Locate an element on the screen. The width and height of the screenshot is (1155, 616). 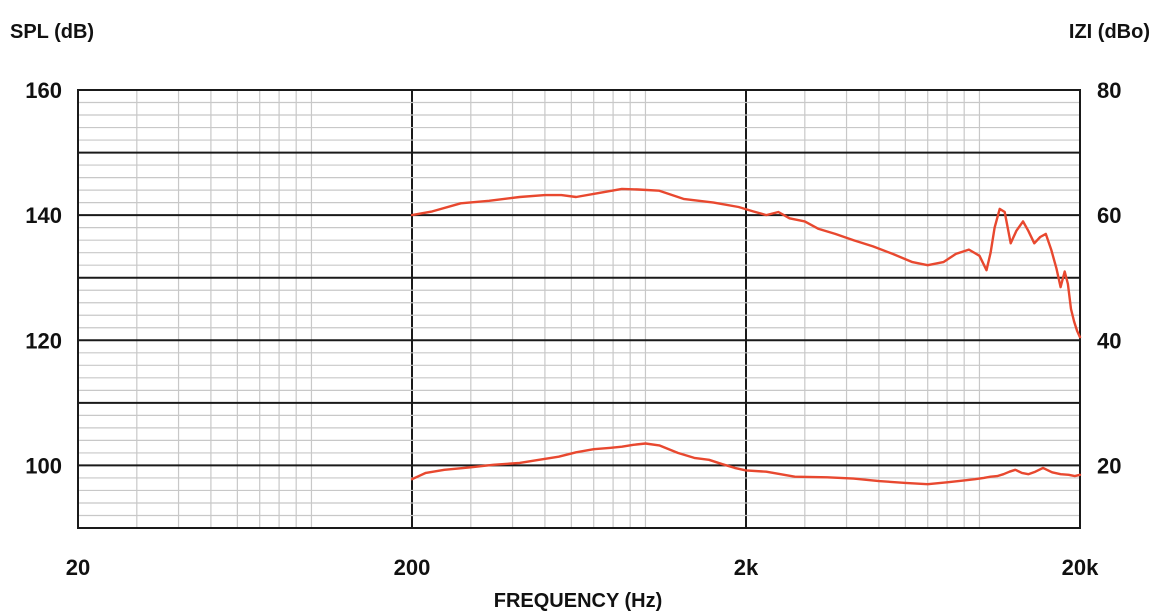
y-right-tick-label: 80 is located at coordinates (1109, 90).